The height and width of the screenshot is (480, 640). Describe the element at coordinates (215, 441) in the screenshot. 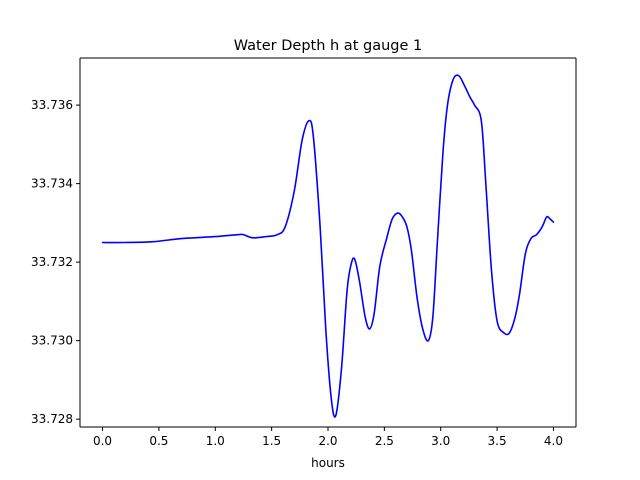

I see `x-tick-label: 1.0` at that location.